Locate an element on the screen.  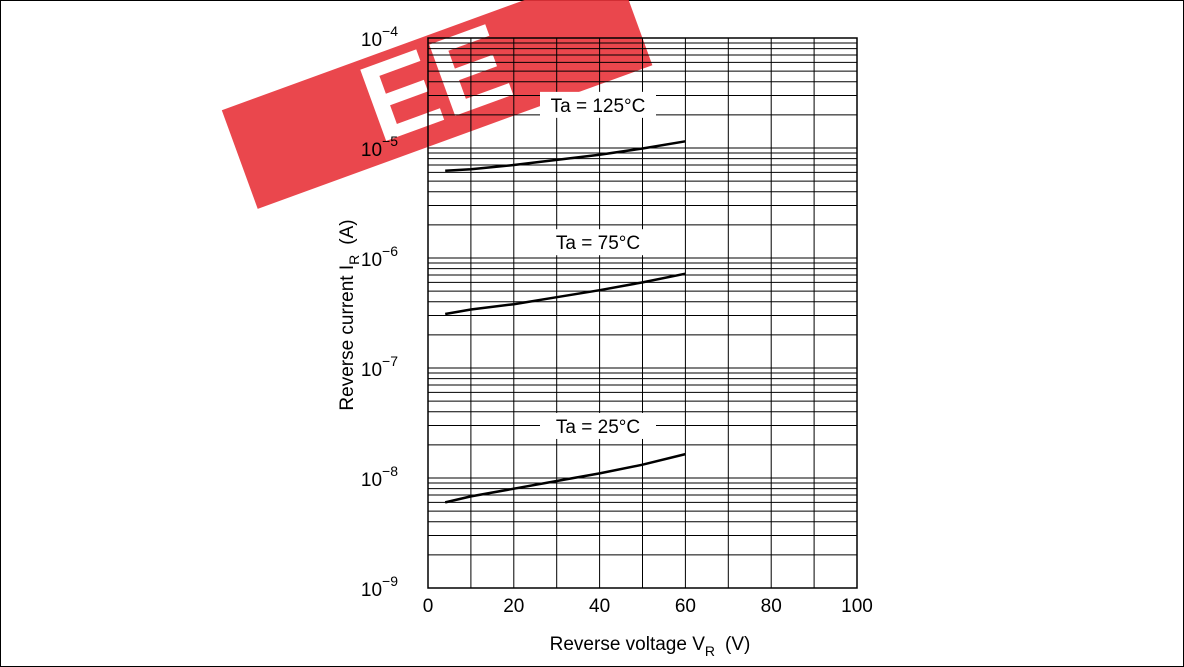
x-tick-label: 20 is located at coordinates (513, 606).